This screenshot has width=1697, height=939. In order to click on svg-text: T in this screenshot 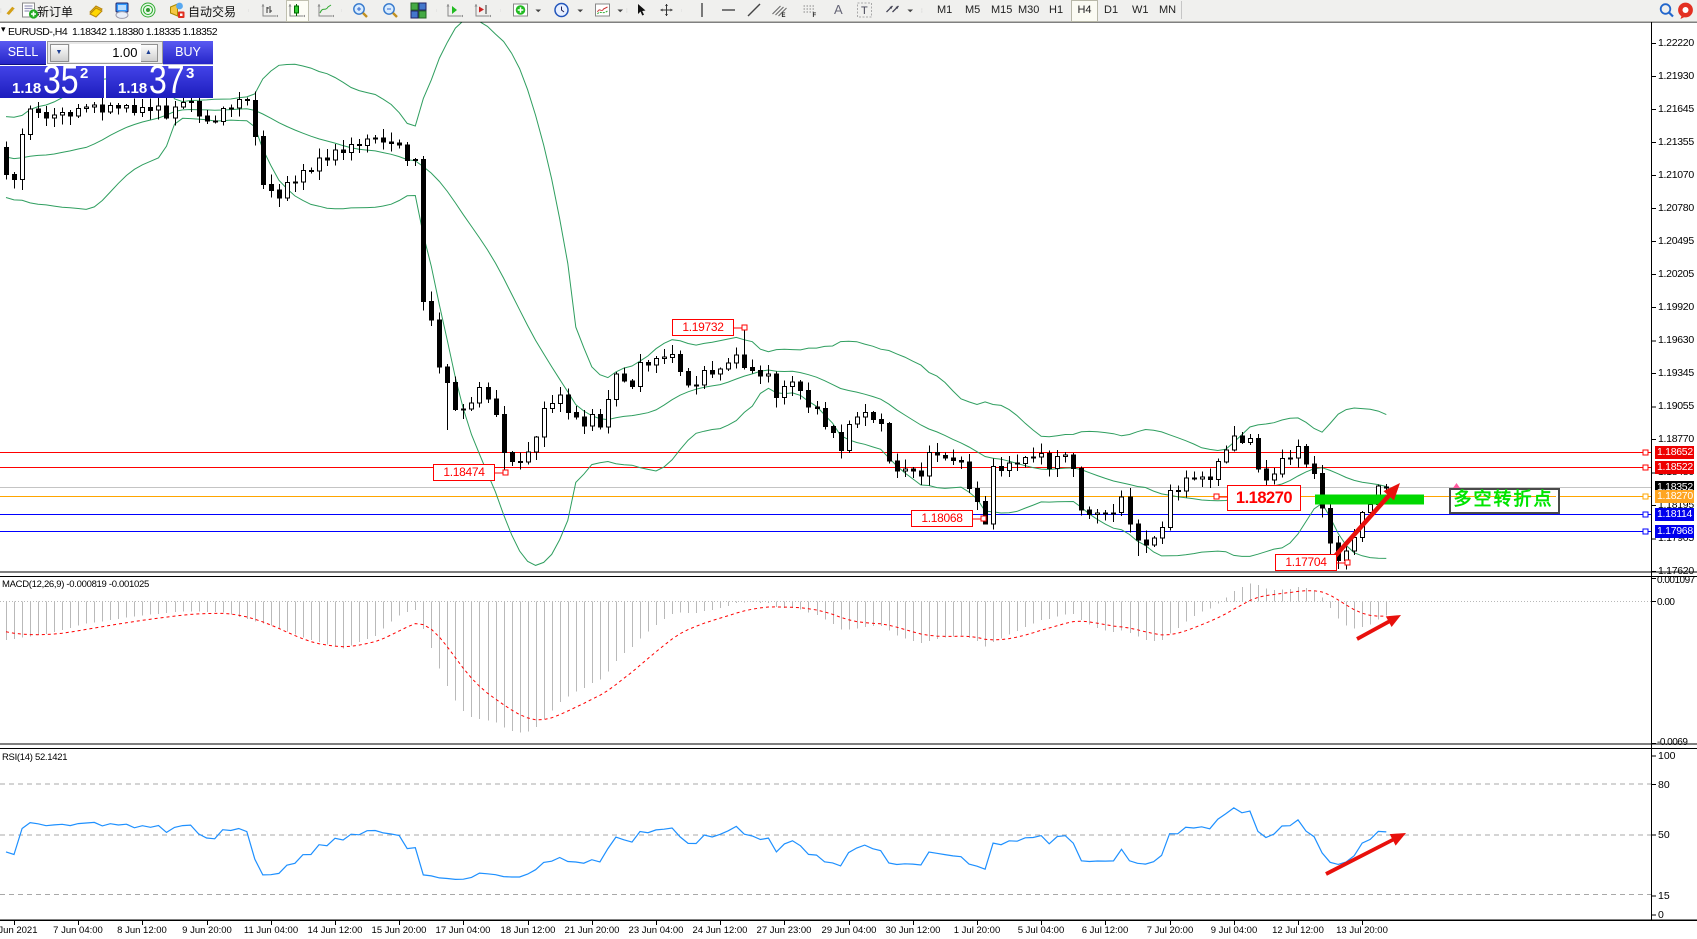, I will do `click(864, 11)`.